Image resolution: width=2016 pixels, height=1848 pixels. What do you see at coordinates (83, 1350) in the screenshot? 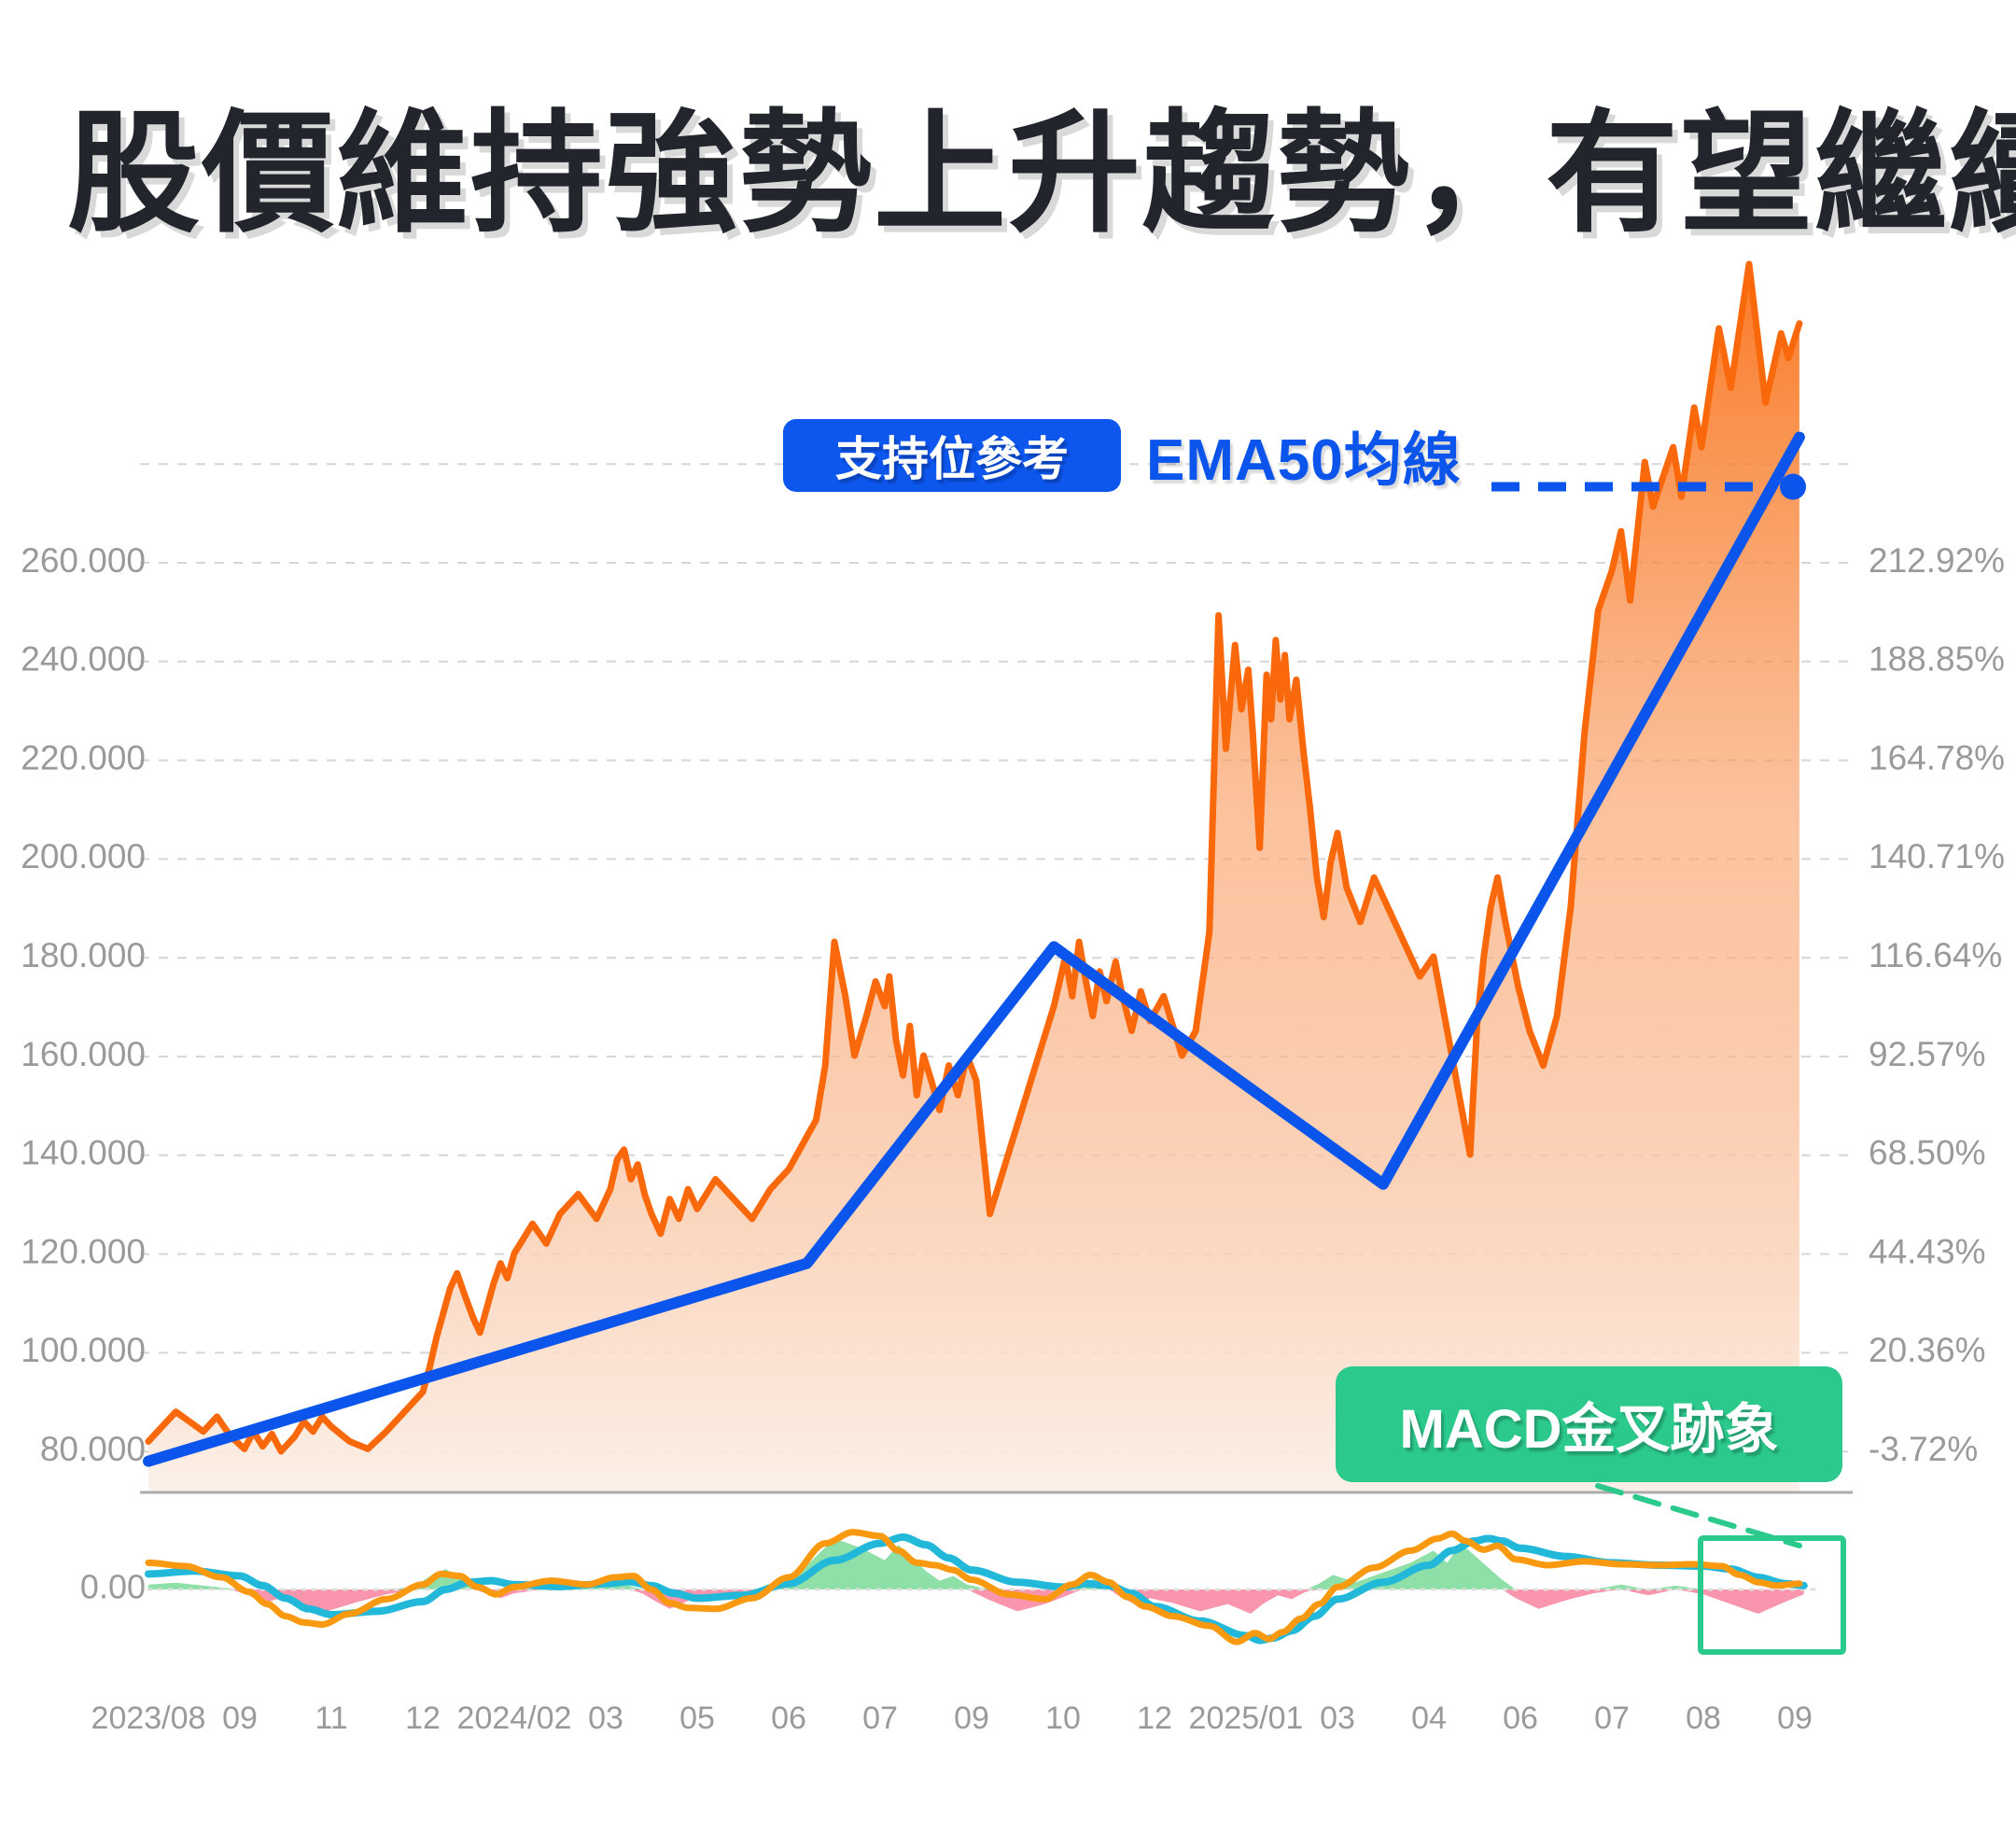
I see `price-axis-label: 100.000` at bounding box center [83, 1350].